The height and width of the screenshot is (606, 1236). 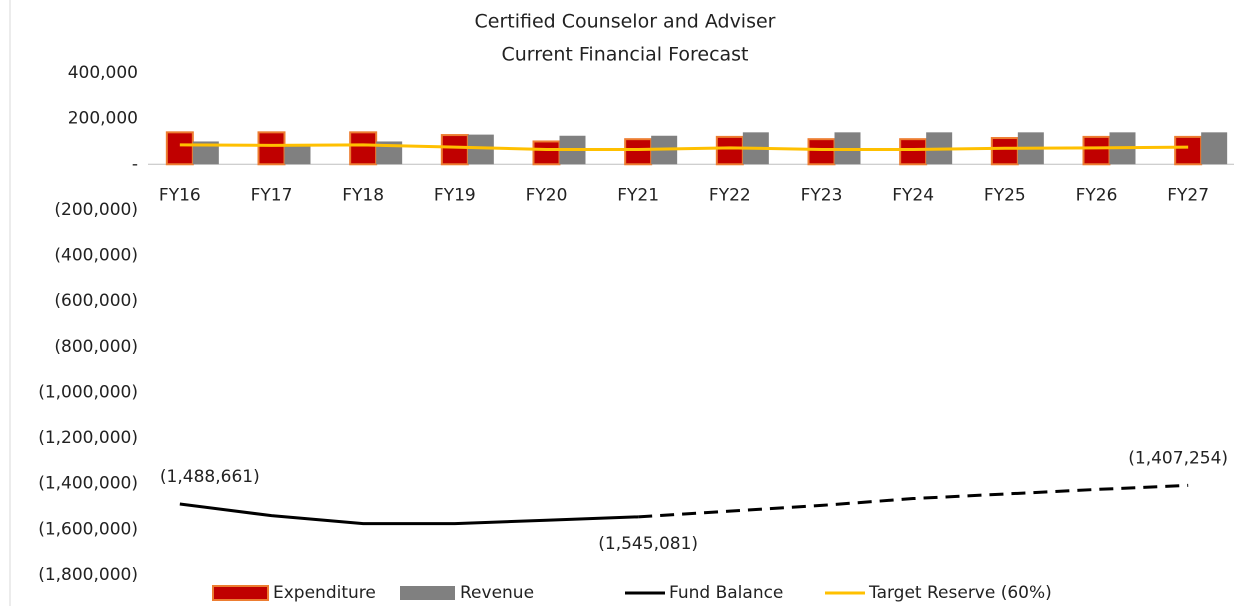 What do you see at coordinates (730, 195) in the screenshot?
I see `x-tick-label: FY22` at bounding box center [730, 195].